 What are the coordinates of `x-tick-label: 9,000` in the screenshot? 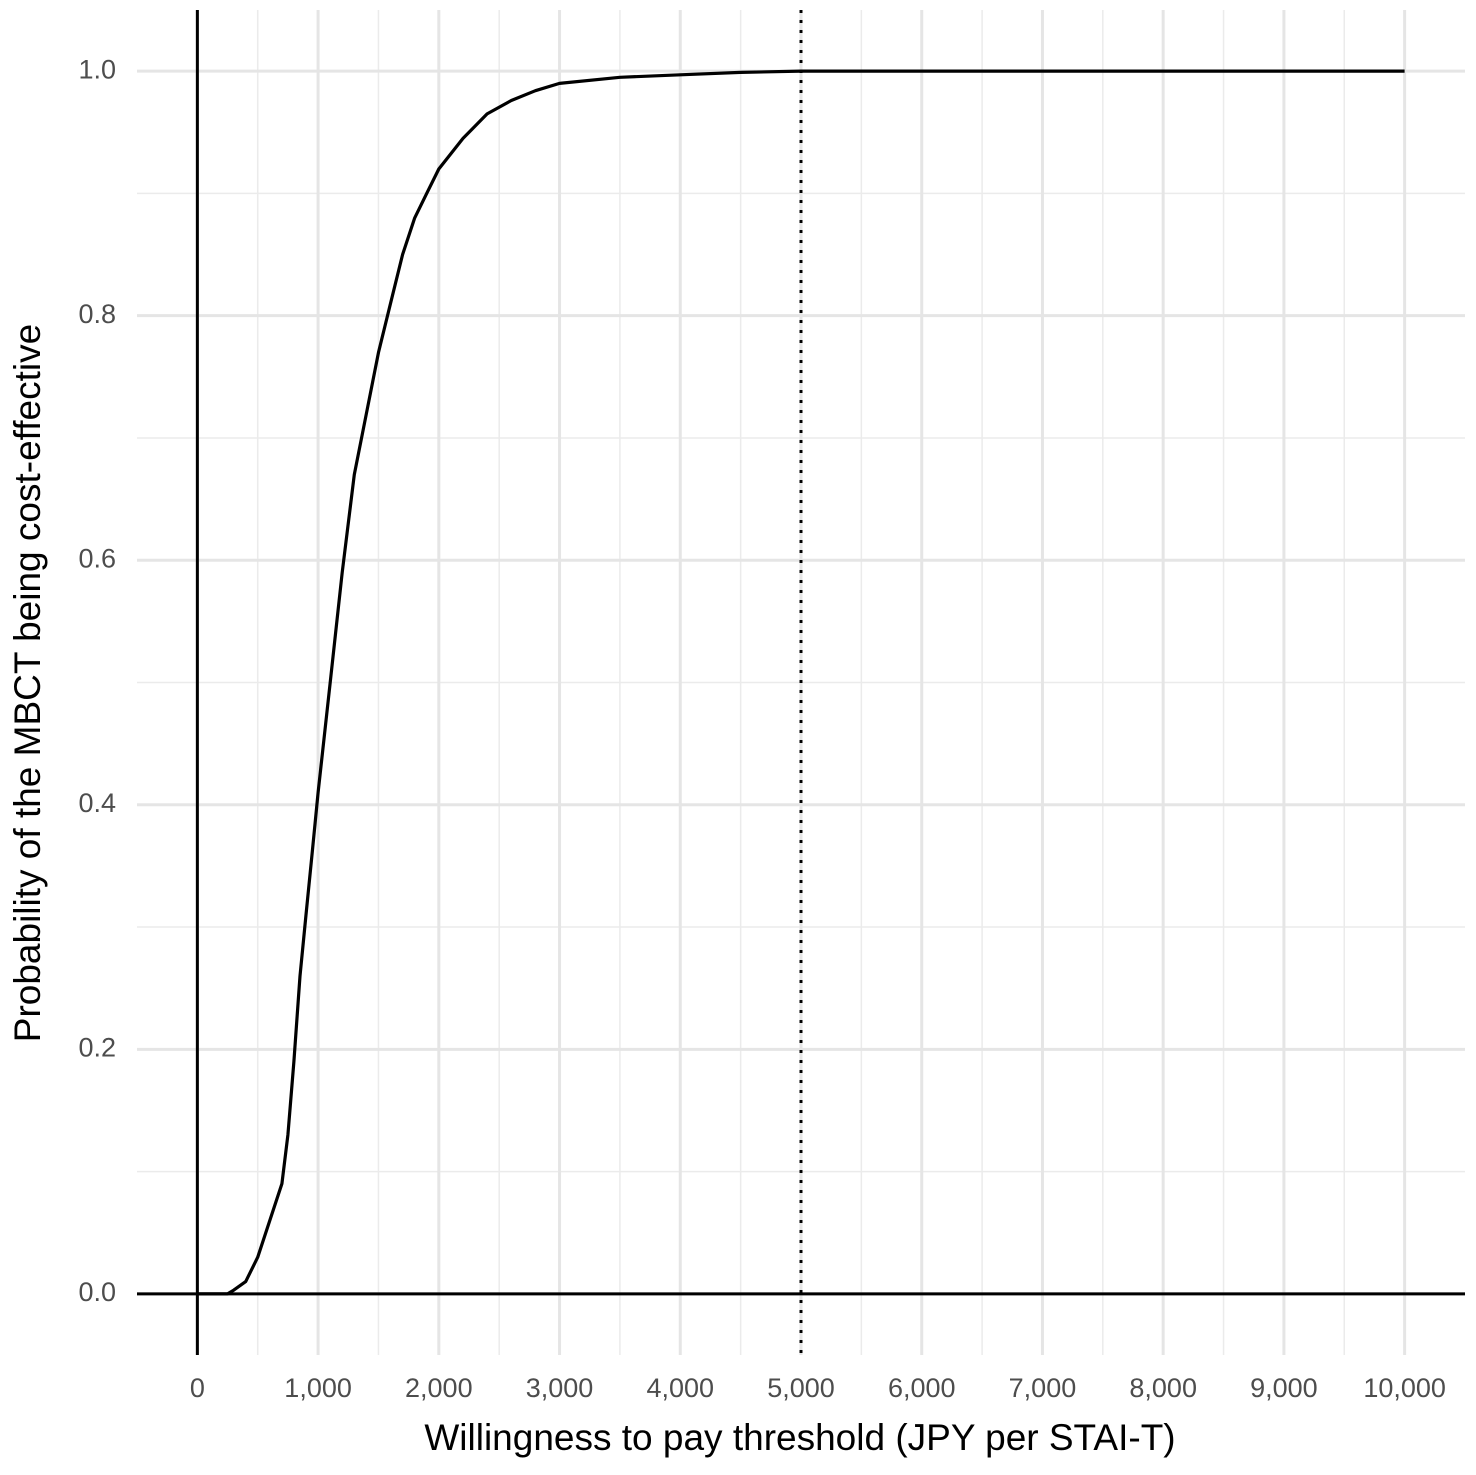 It's located at (1284, 1388).